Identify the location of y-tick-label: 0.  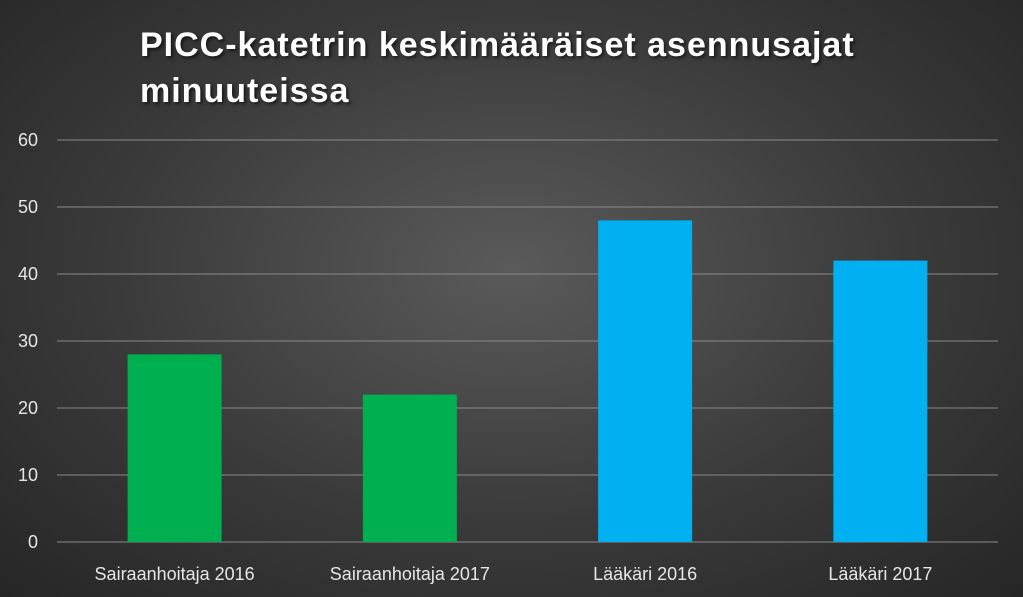
(33, 542).